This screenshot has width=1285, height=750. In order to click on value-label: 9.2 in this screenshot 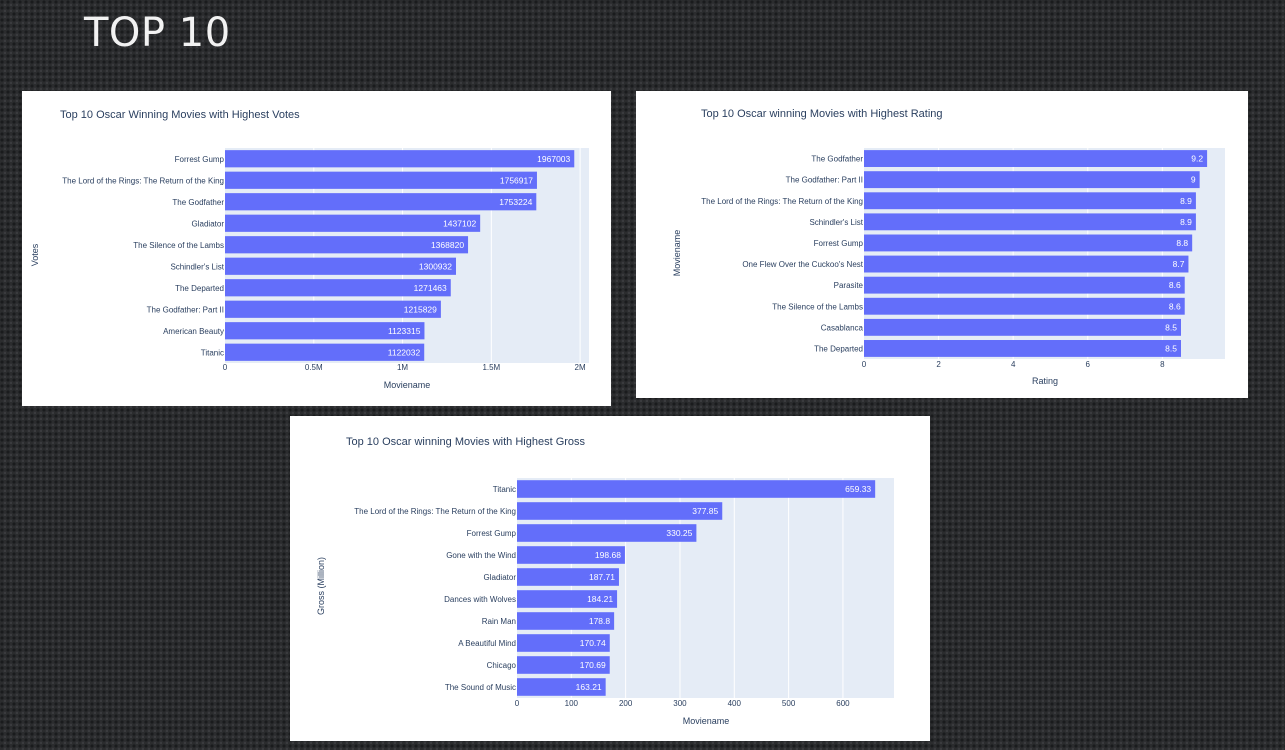, I will do `click(1197, 159)`.